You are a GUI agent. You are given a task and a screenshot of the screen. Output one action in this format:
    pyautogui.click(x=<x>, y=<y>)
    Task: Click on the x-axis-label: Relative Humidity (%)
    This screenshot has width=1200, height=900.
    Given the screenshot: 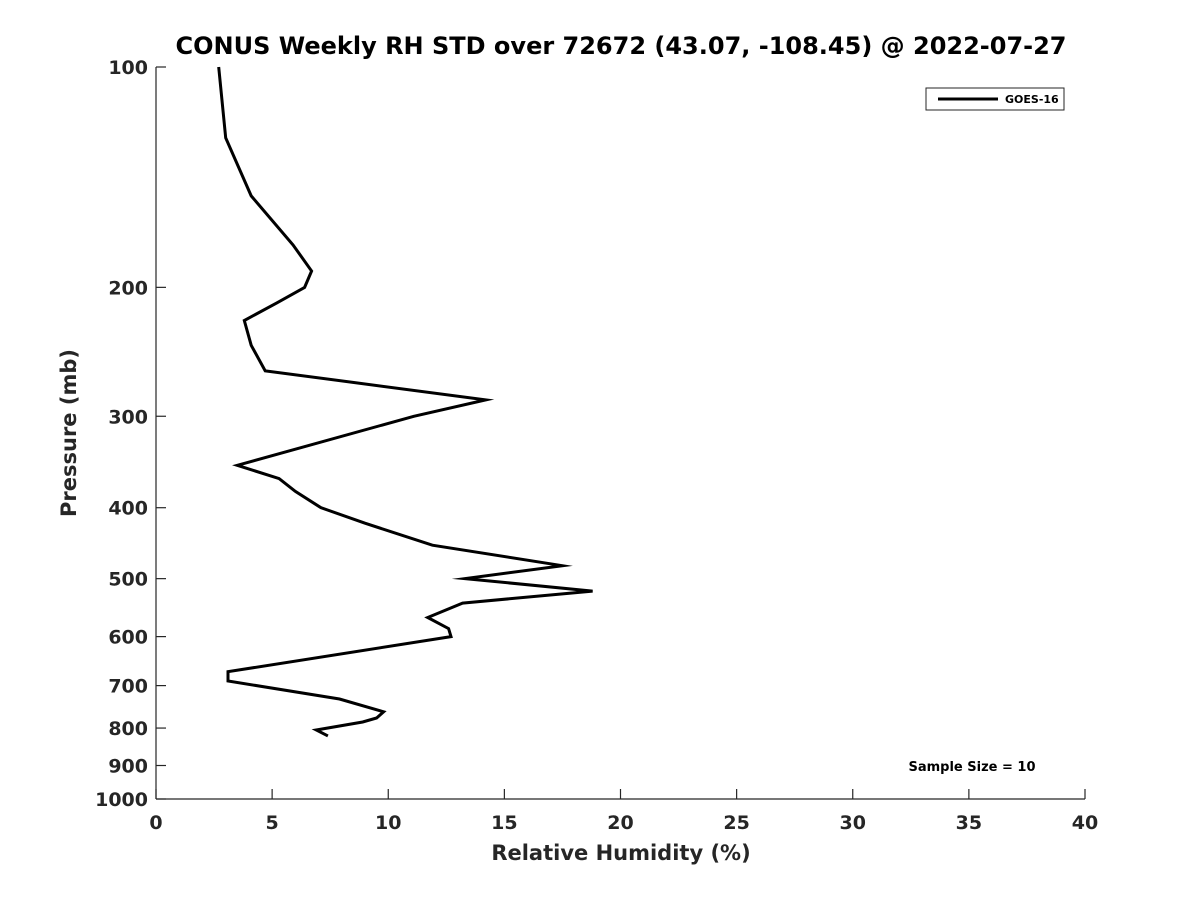 What is the action you would take?
    pyautogui.click(x=620, y=853)
    